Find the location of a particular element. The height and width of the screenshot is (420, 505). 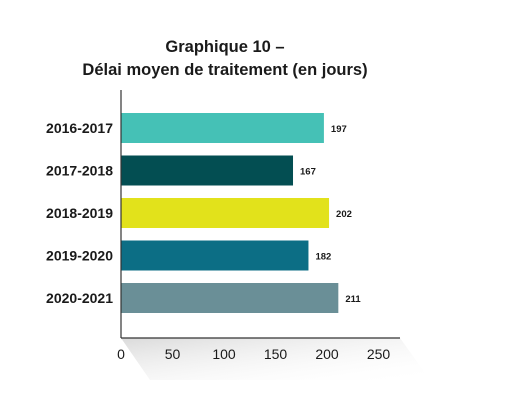

bar-2017-2018 is located at coordinates (207, 170).